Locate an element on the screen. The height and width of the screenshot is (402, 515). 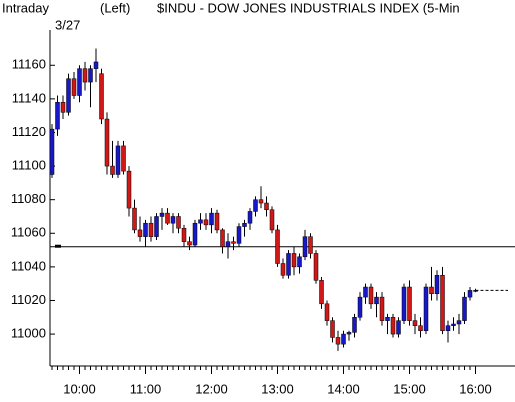
x-tick-label: 13:00 is located at coordinates (277, 388).